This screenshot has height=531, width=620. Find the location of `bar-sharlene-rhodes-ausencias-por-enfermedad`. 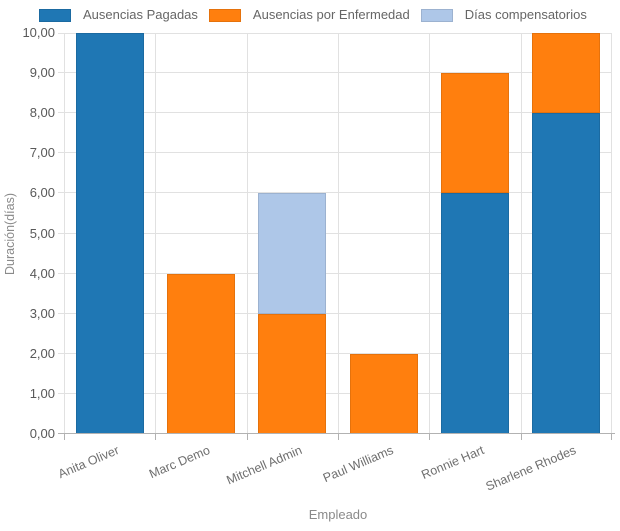

bar-sharlene-rhodes-ausencias-por-enfermedad is located at coordinates (566, 73).